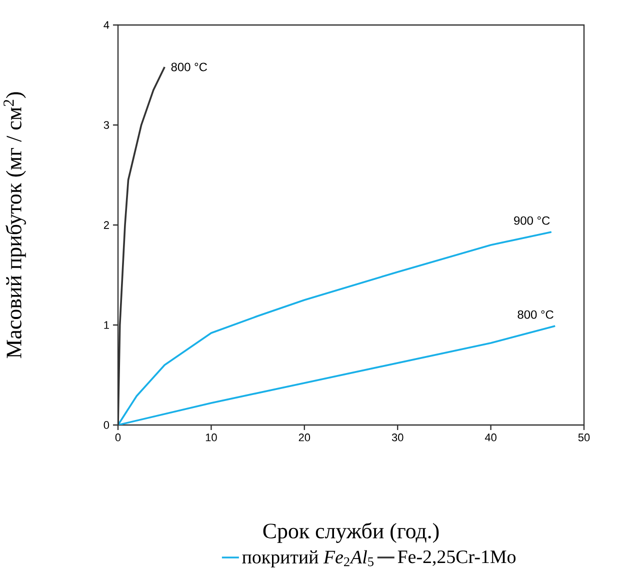 Image resolution: width=636 pixels, height=581 pixels. Describe the element at coordinates (106, 125) in the screenshot. I see `y-tick-label: 3` at that location.